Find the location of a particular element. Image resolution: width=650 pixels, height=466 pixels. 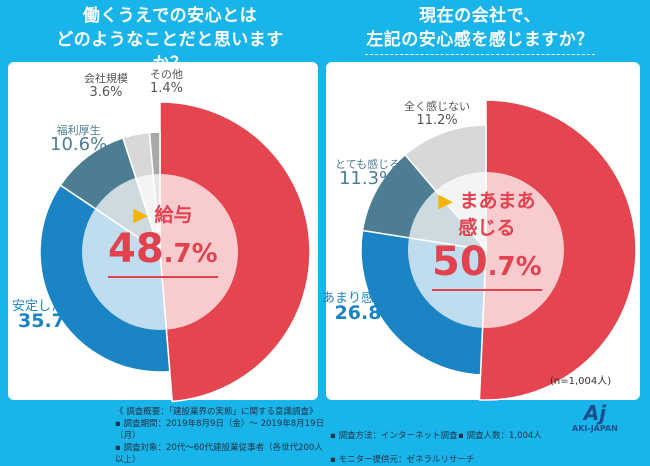

title-line: 働くうえでの安心とは is located at coordinates (170, 16).